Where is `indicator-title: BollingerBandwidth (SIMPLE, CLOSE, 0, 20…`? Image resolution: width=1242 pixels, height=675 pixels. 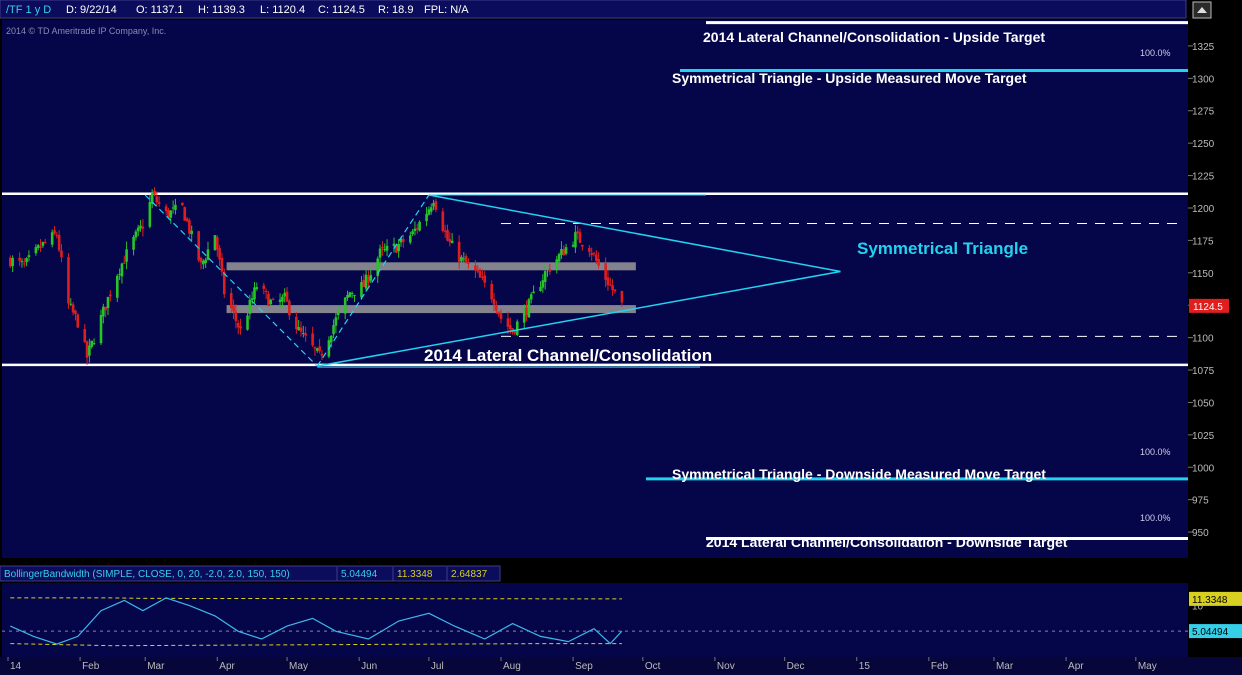
indicator-title: BollingerBandwidth (SIMPLE, CLOSE, 0, 20… is located at coordinates (147, 574).